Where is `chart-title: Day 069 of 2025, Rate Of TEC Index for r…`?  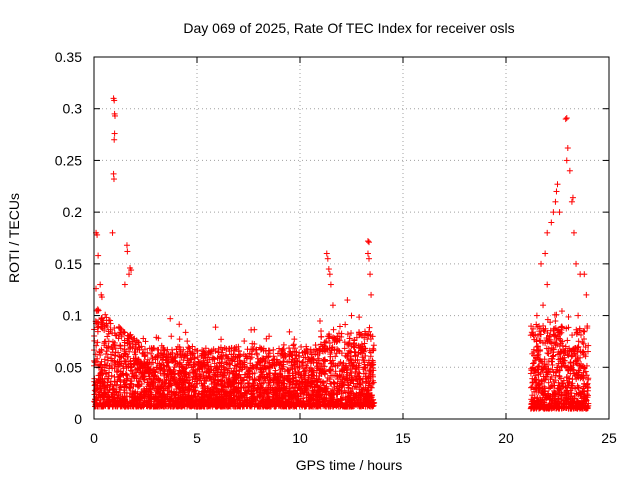 chart-title: Day 069 of 2025, Rate Of TEC Index for r… is located at coordinates (348, 28).